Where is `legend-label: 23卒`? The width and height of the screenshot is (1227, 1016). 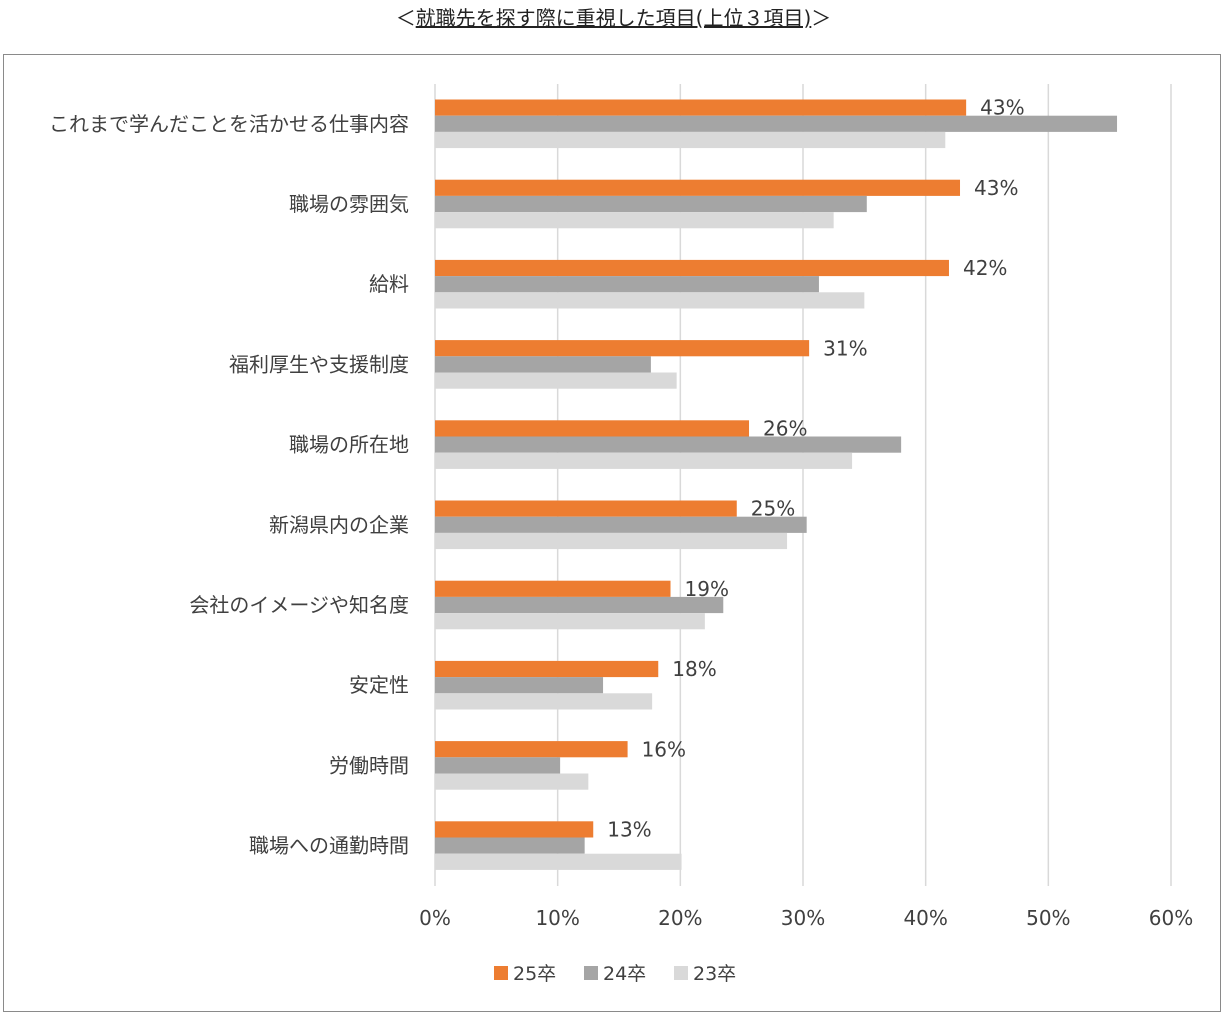
legend-label: 23卒 is located at coordinates (714, 974).